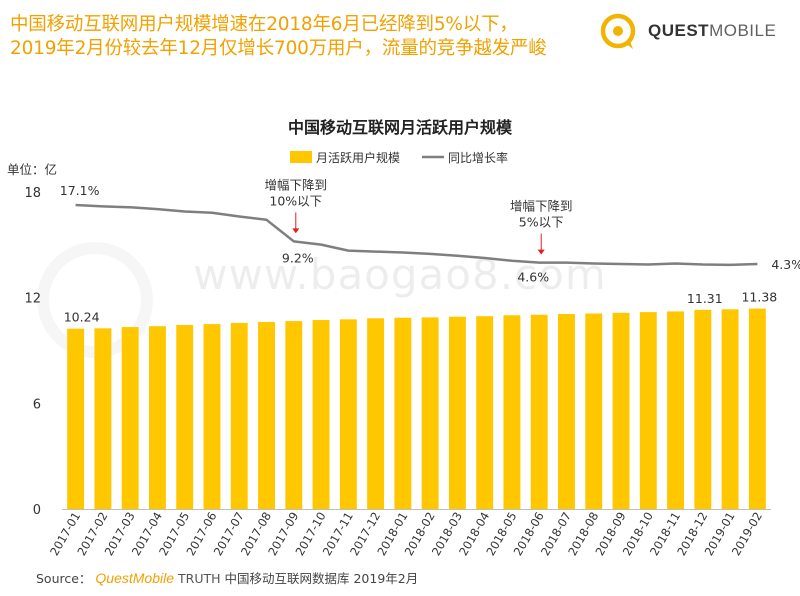 The height and width of the screenshot is (596, 800). I want to click on y-tick-label: 6, so click(37, 404).